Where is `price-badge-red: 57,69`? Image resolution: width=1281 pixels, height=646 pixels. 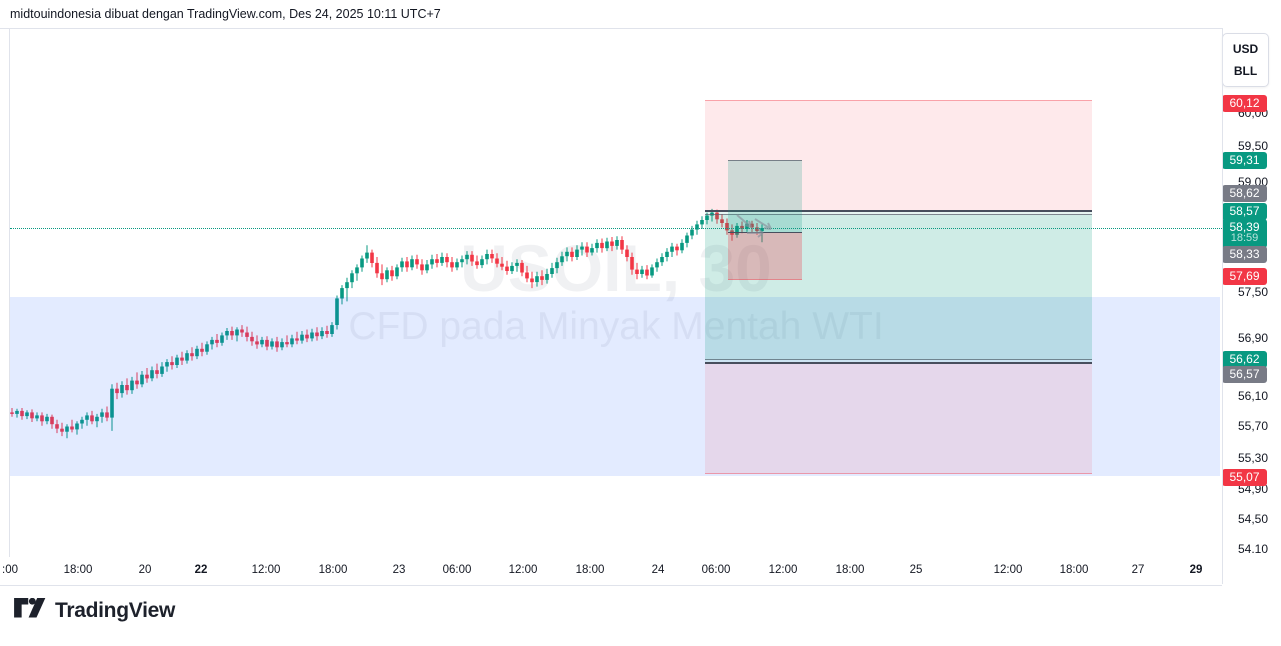
price-badge-red: 57,69 is located at coordinates (1244, 276).